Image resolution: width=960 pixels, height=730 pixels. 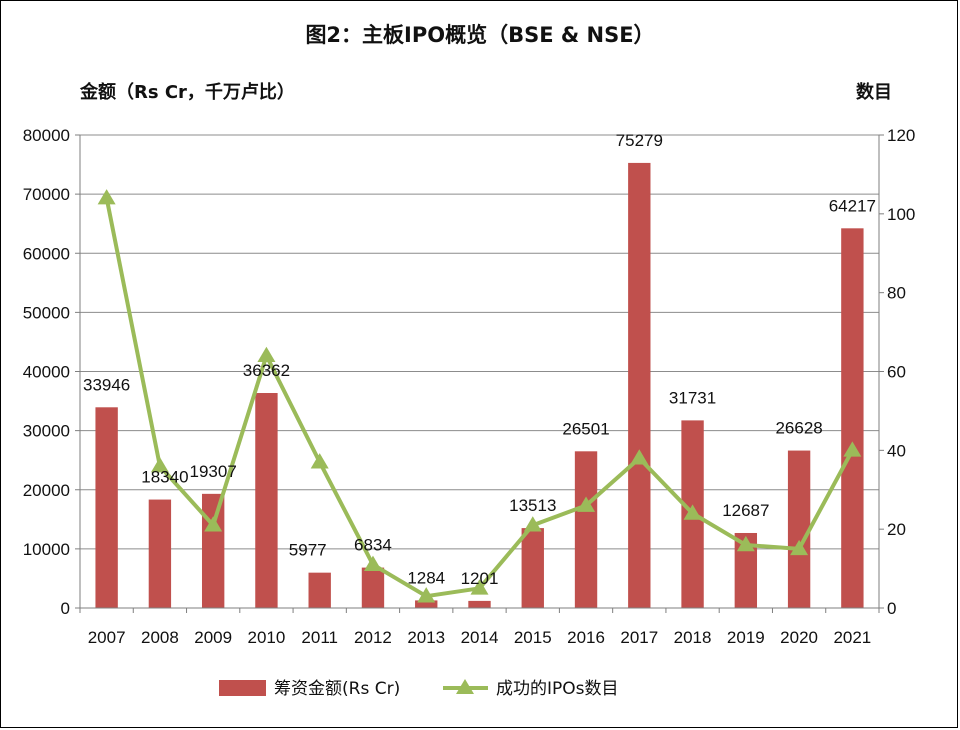 What do you see at coordinates (852, 637) in the screenshot?
I see `x-tick-label: 2021` at bounding box center [852, 637].